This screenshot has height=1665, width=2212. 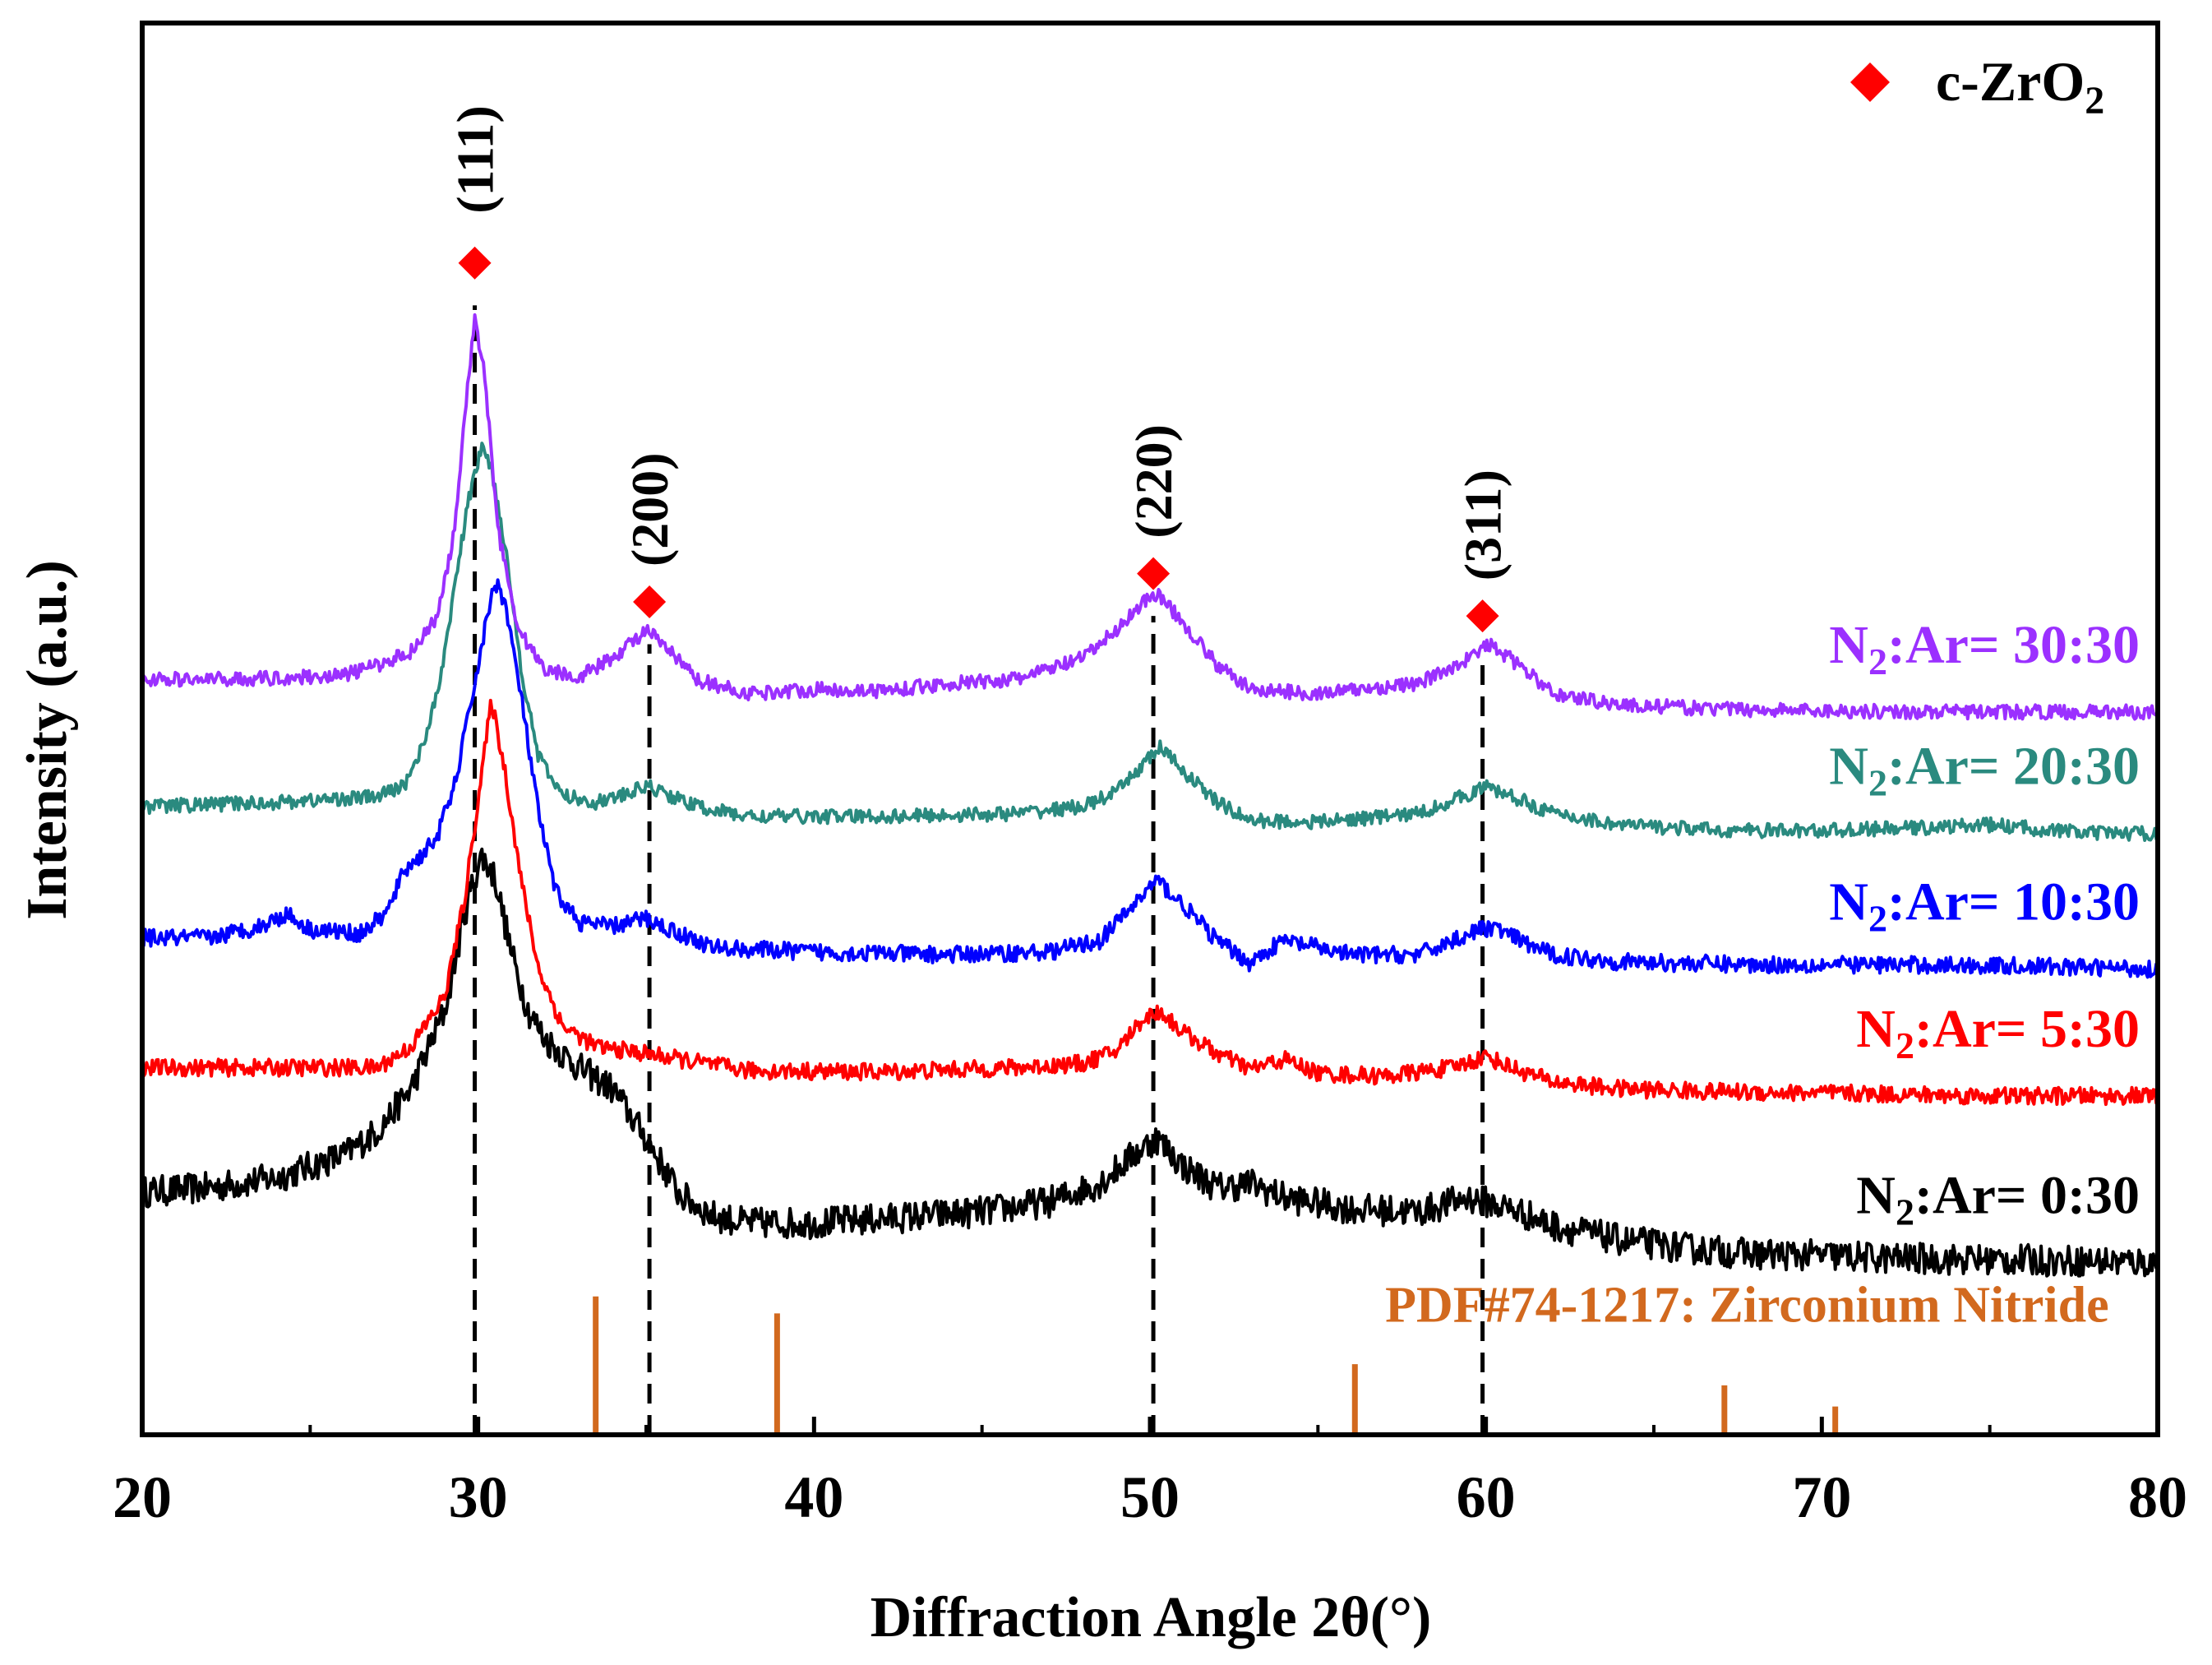 What do you see at coordinates (1153, 481) in the screenshot?
I see `peak-label: (220)` at bounding box center [1153, 481].